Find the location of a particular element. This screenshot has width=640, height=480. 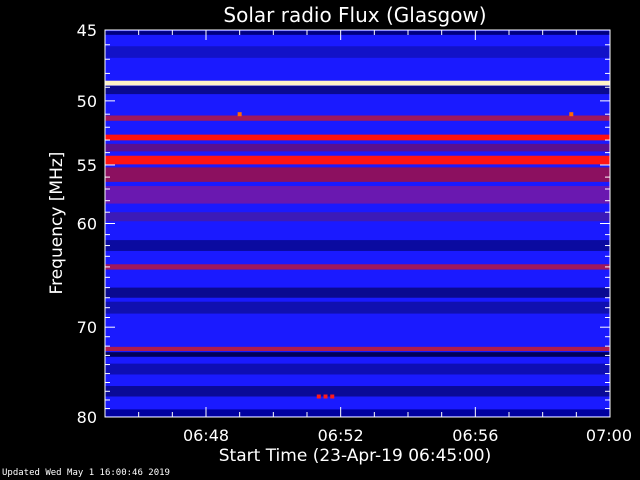

chart-title: Solar radio Flux (Glasgow) is located at coordinates (354, 15).